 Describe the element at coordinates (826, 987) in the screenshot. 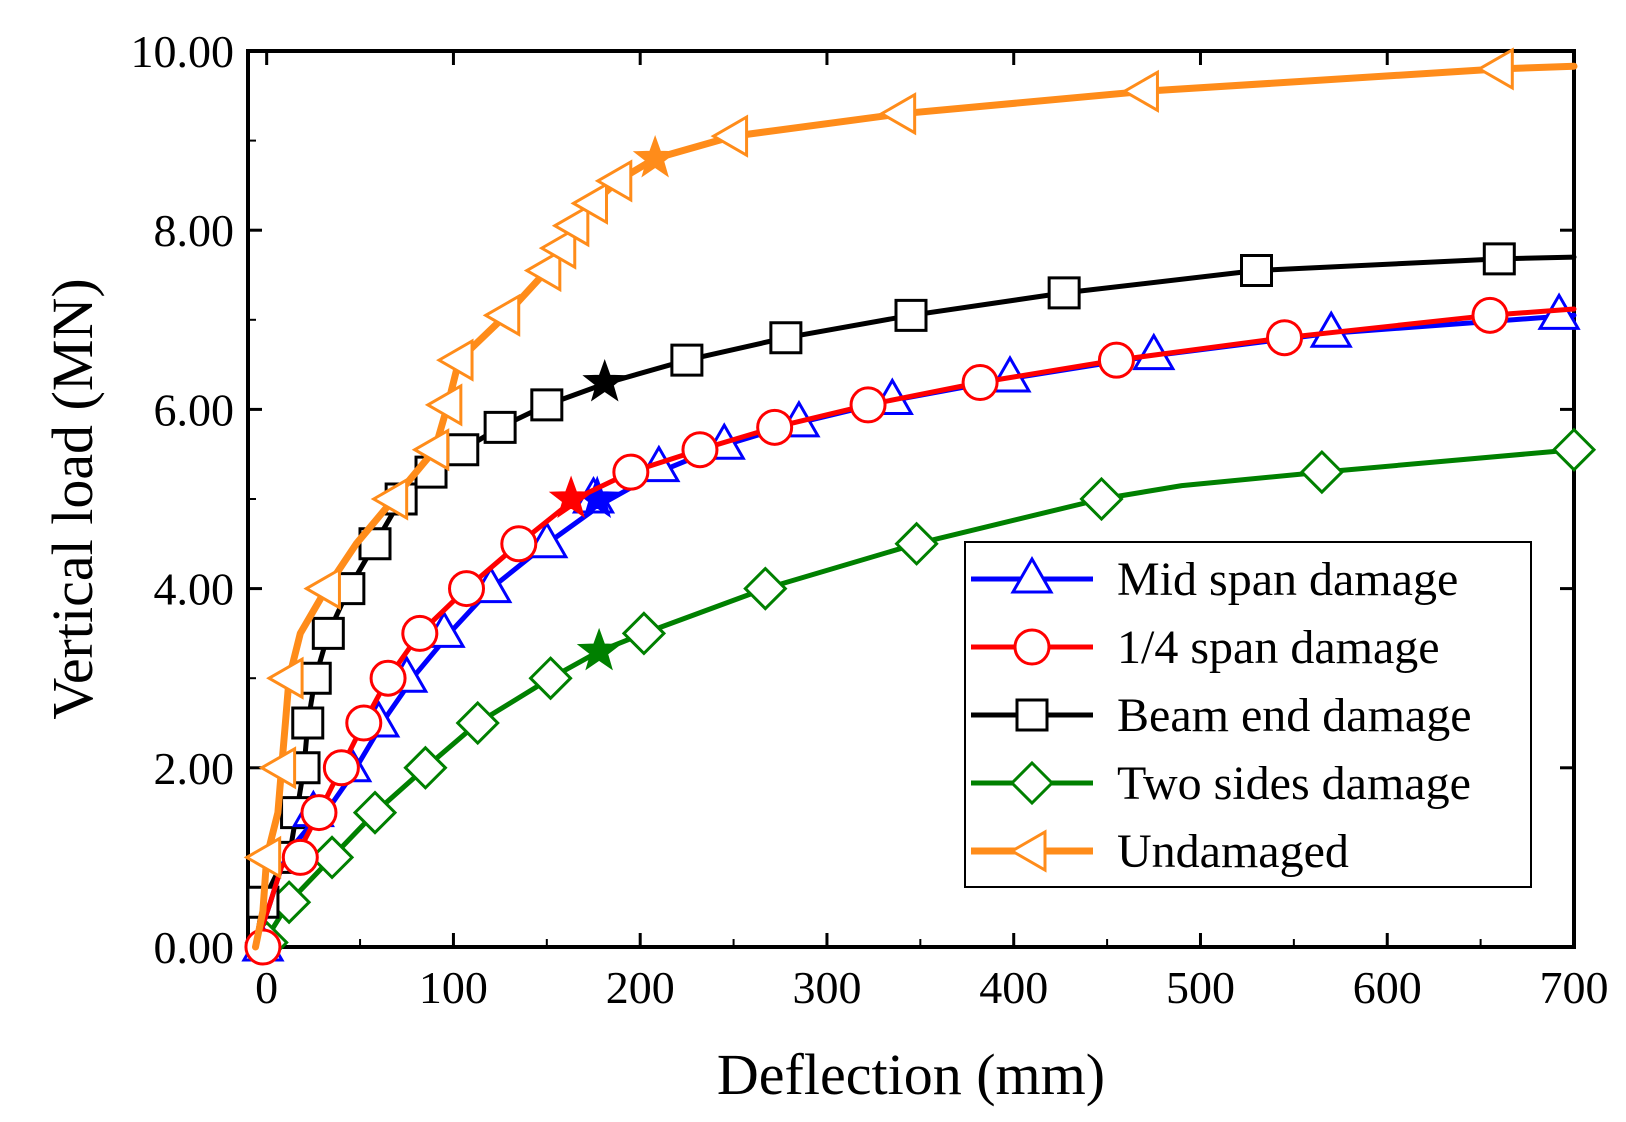

I see `x-tick-label: 300` at that location.